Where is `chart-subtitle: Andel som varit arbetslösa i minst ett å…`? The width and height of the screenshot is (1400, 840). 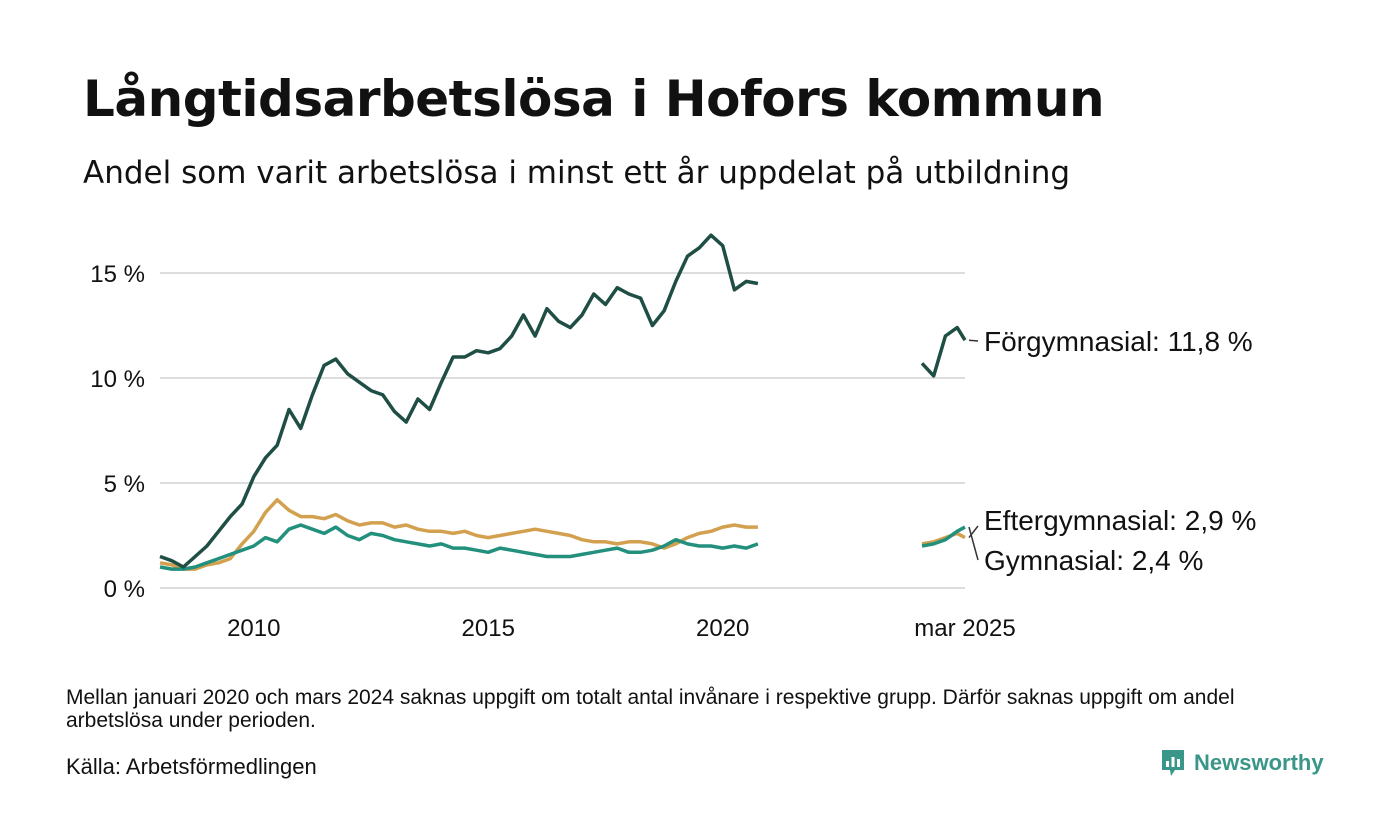
chart-subtitle: Andel som varit arbetslösa i minst ett å… is located at coordinates (577, 173).